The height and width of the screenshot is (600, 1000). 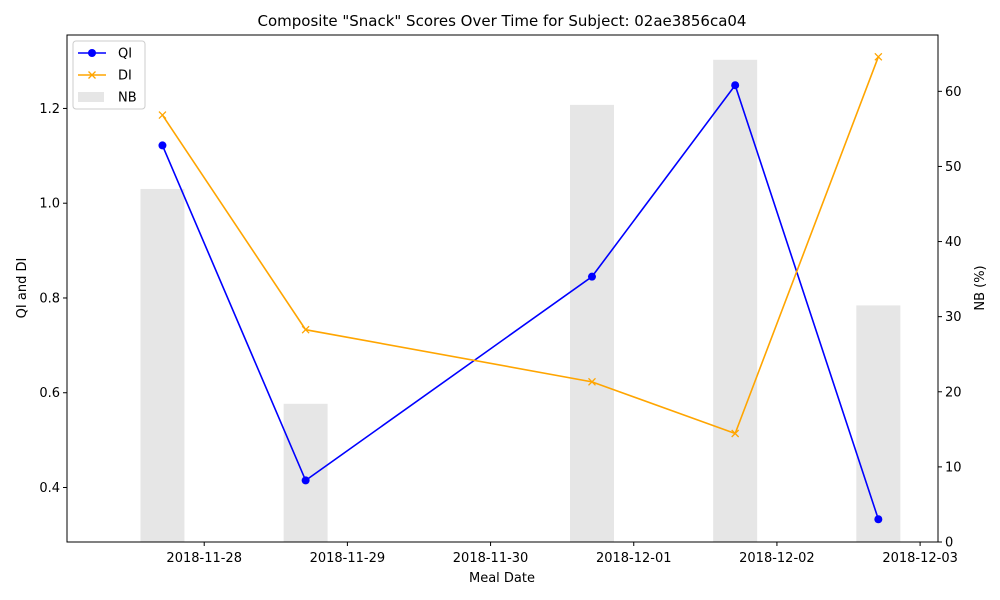 I want to click on legend-swatch-nb, so click(x=91, y=97).